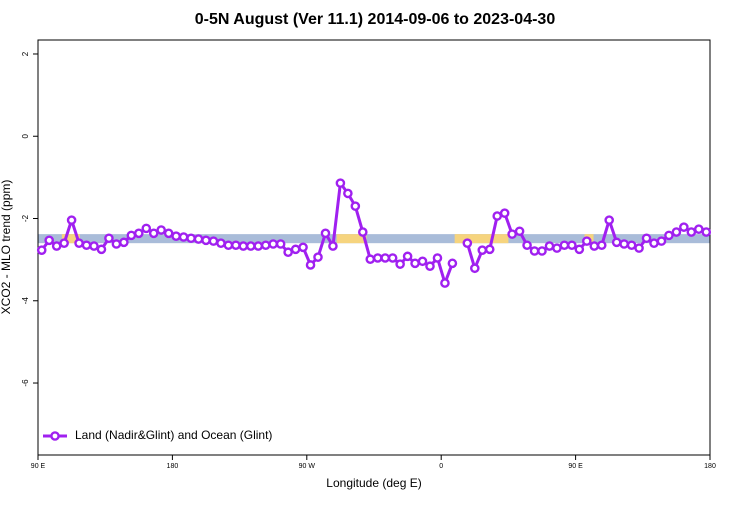 Image resolution: width=750 pixels, height=505 pixels. What do you see at coordinates (25, 218) in the screenshot?
I see `y-tick-label: -2` at bounding box center [25, 218].